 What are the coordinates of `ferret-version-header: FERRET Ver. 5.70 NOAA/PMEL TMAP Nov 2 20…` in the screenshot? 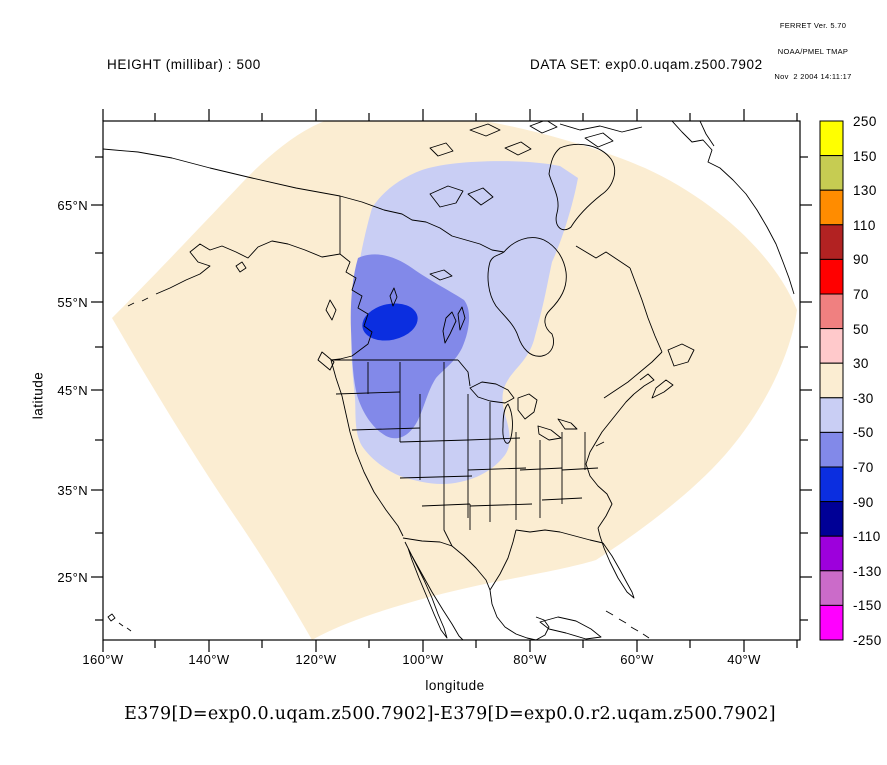 It's located at (813, 52).